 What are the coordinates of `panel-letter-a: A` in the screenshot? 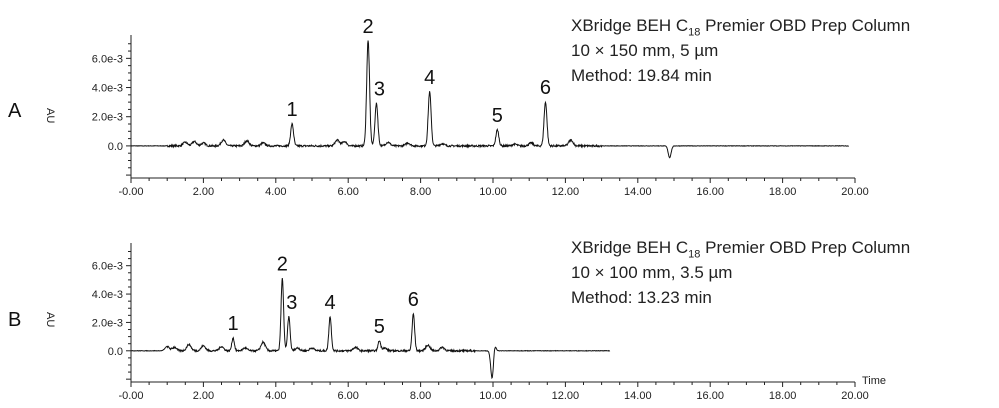 It's located at (15, 111).